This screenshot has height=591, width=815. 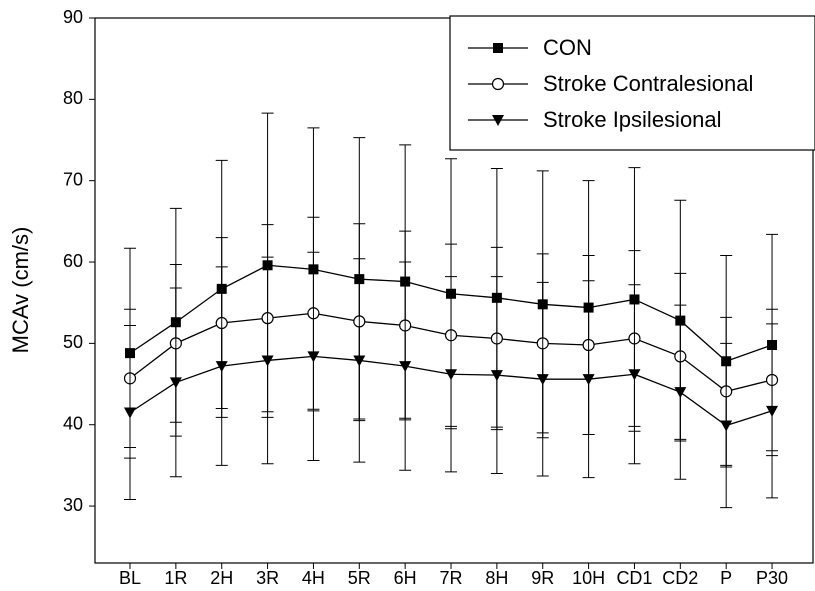 What do you see at coordinates (542, 577) in the screenshot?
I see `x-tick-label: 9R` at bounding box center [542, 577].